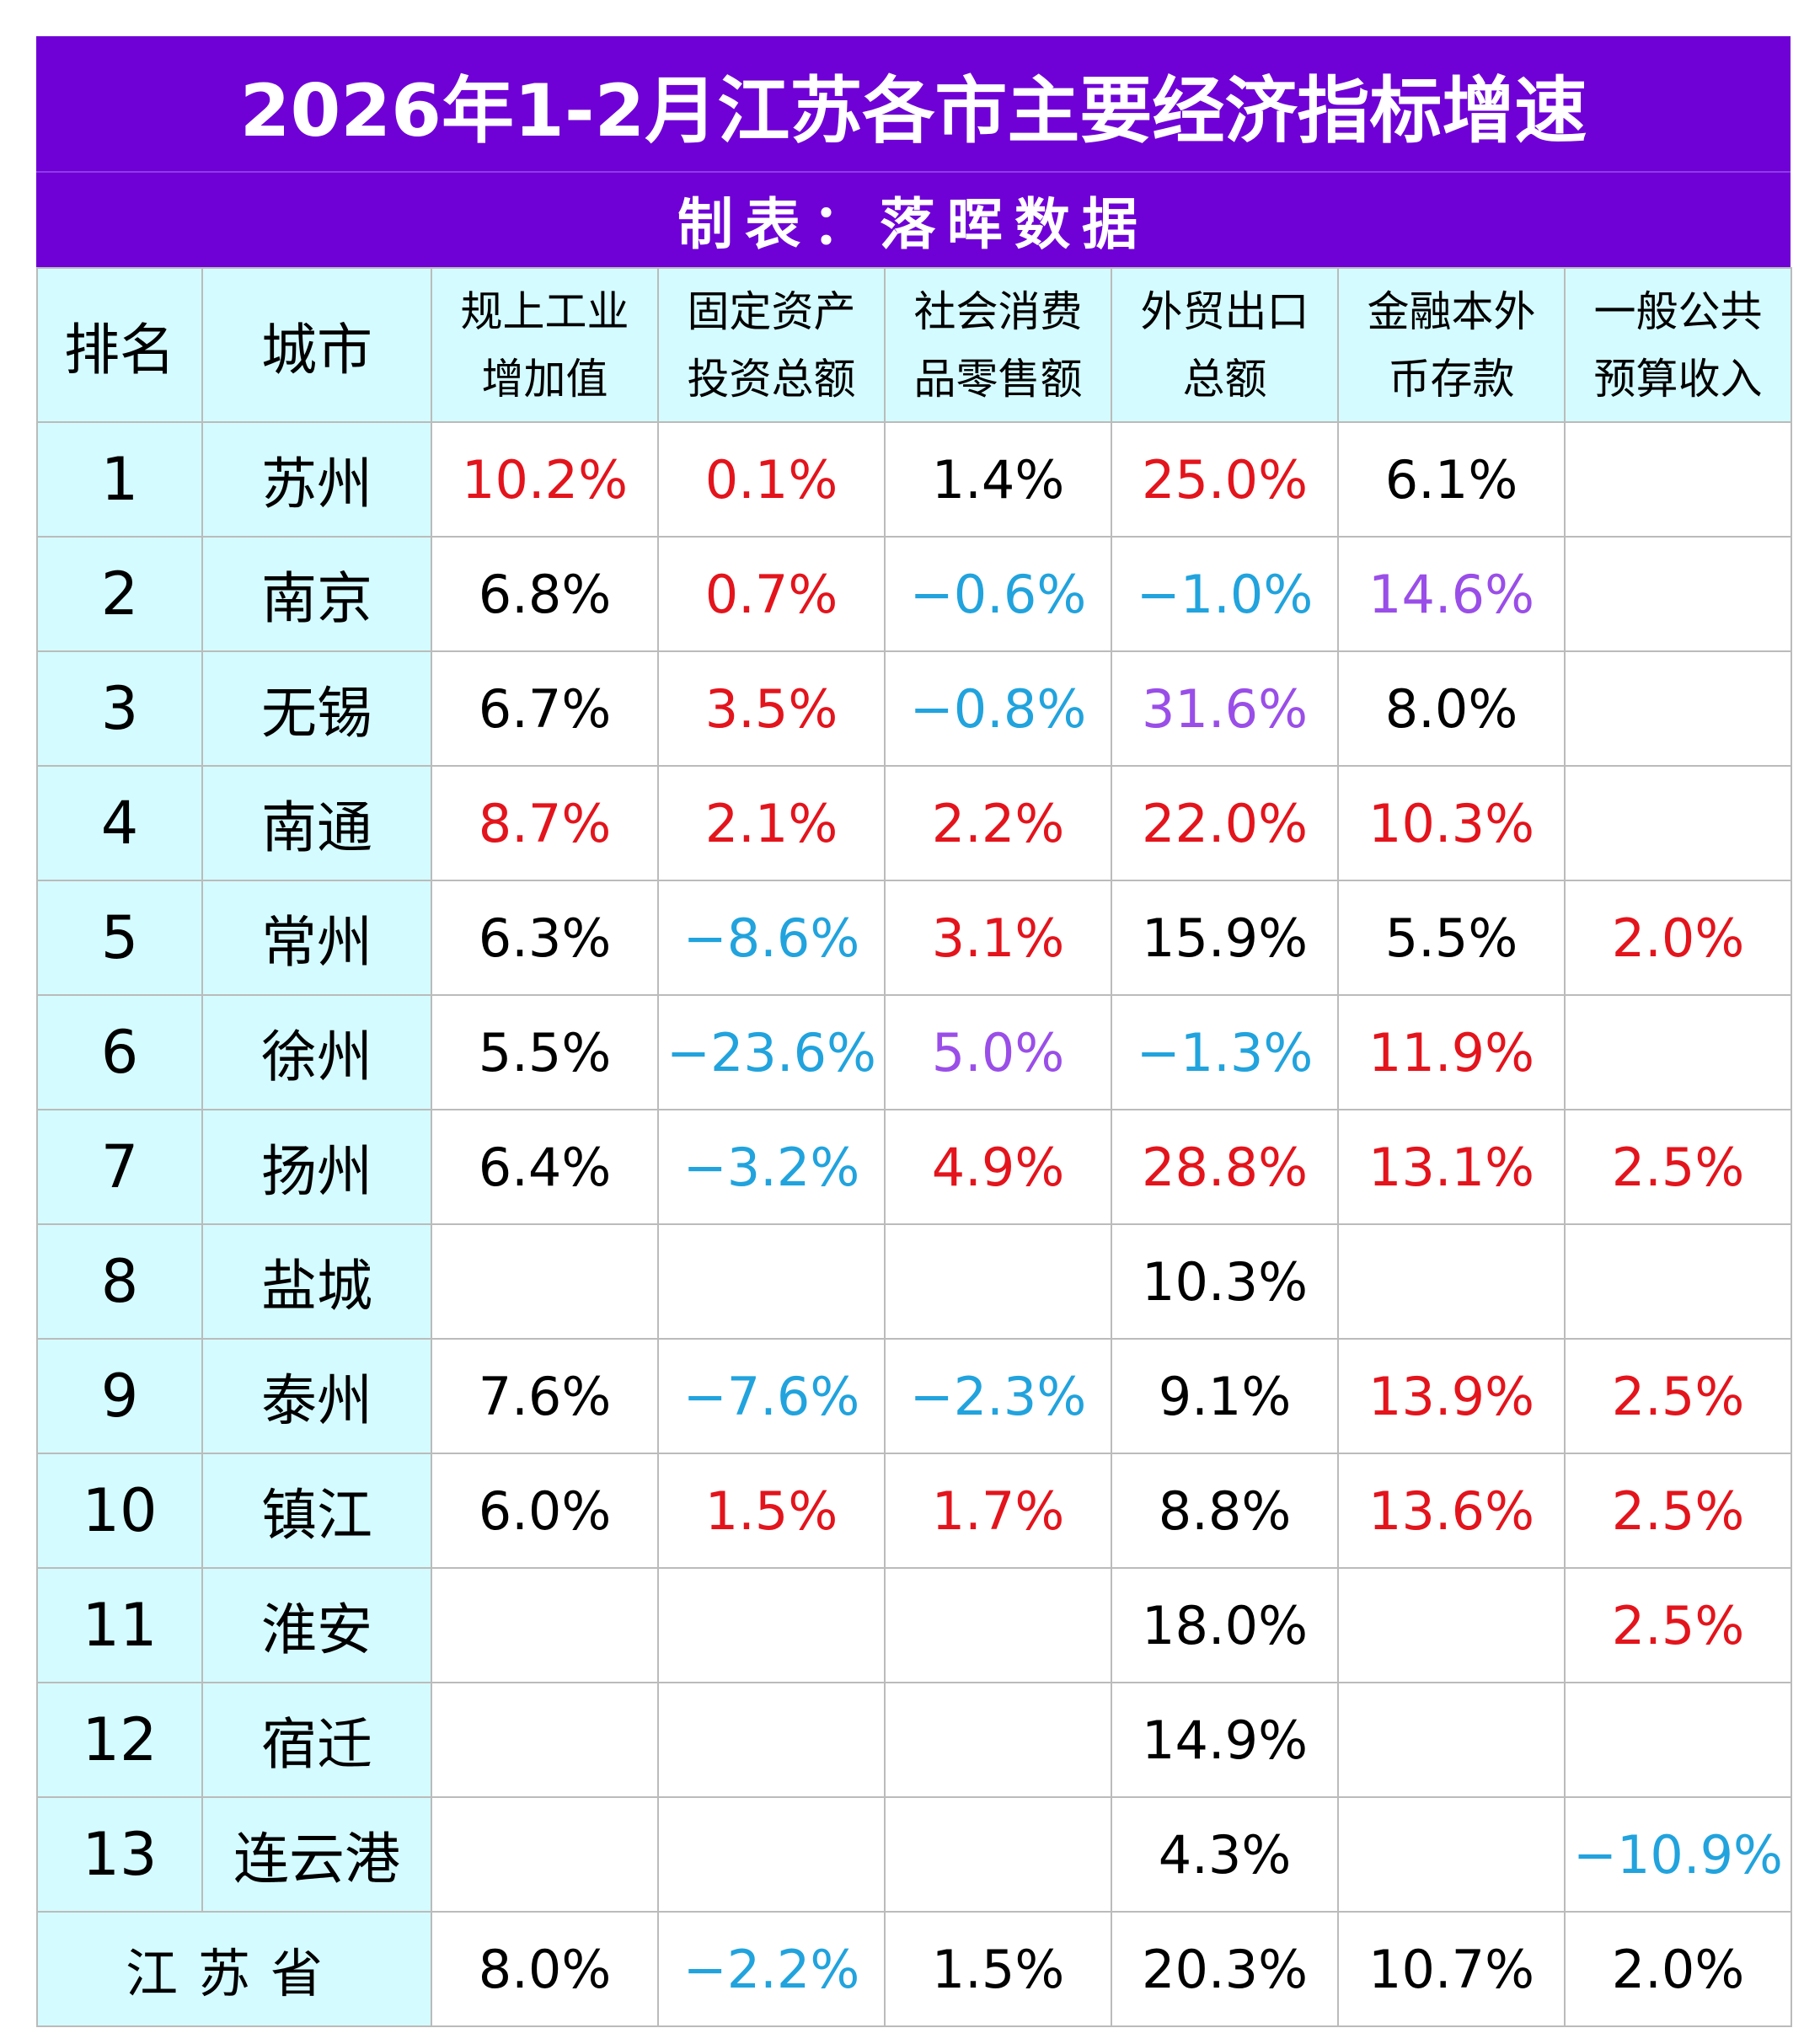 This screenshot has width=1820, height=2044. What do you see at coordinates (998, 379) in the screenshot?
I see `header-line: 品零售额` at bounding box center [998, 379].